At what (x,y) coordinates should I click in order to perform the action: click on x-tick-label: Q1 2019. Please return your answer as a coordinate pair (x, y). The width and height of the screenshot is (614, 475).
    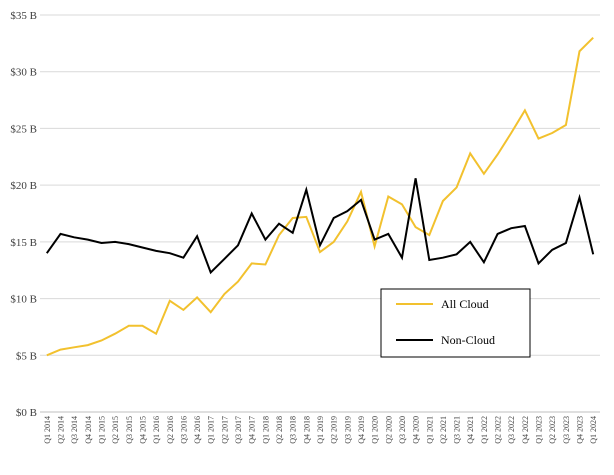
    Looking at the image, I should click on (320, 430).